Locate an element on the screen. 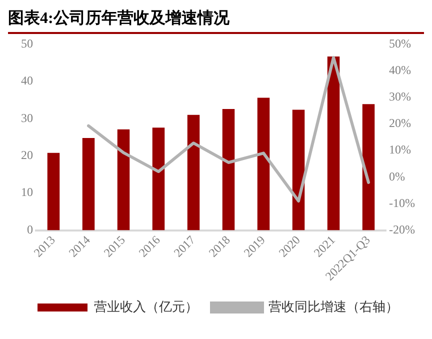 The image size is (432, 339). y-tick-label: 10 is located at coordinates (27, 192).